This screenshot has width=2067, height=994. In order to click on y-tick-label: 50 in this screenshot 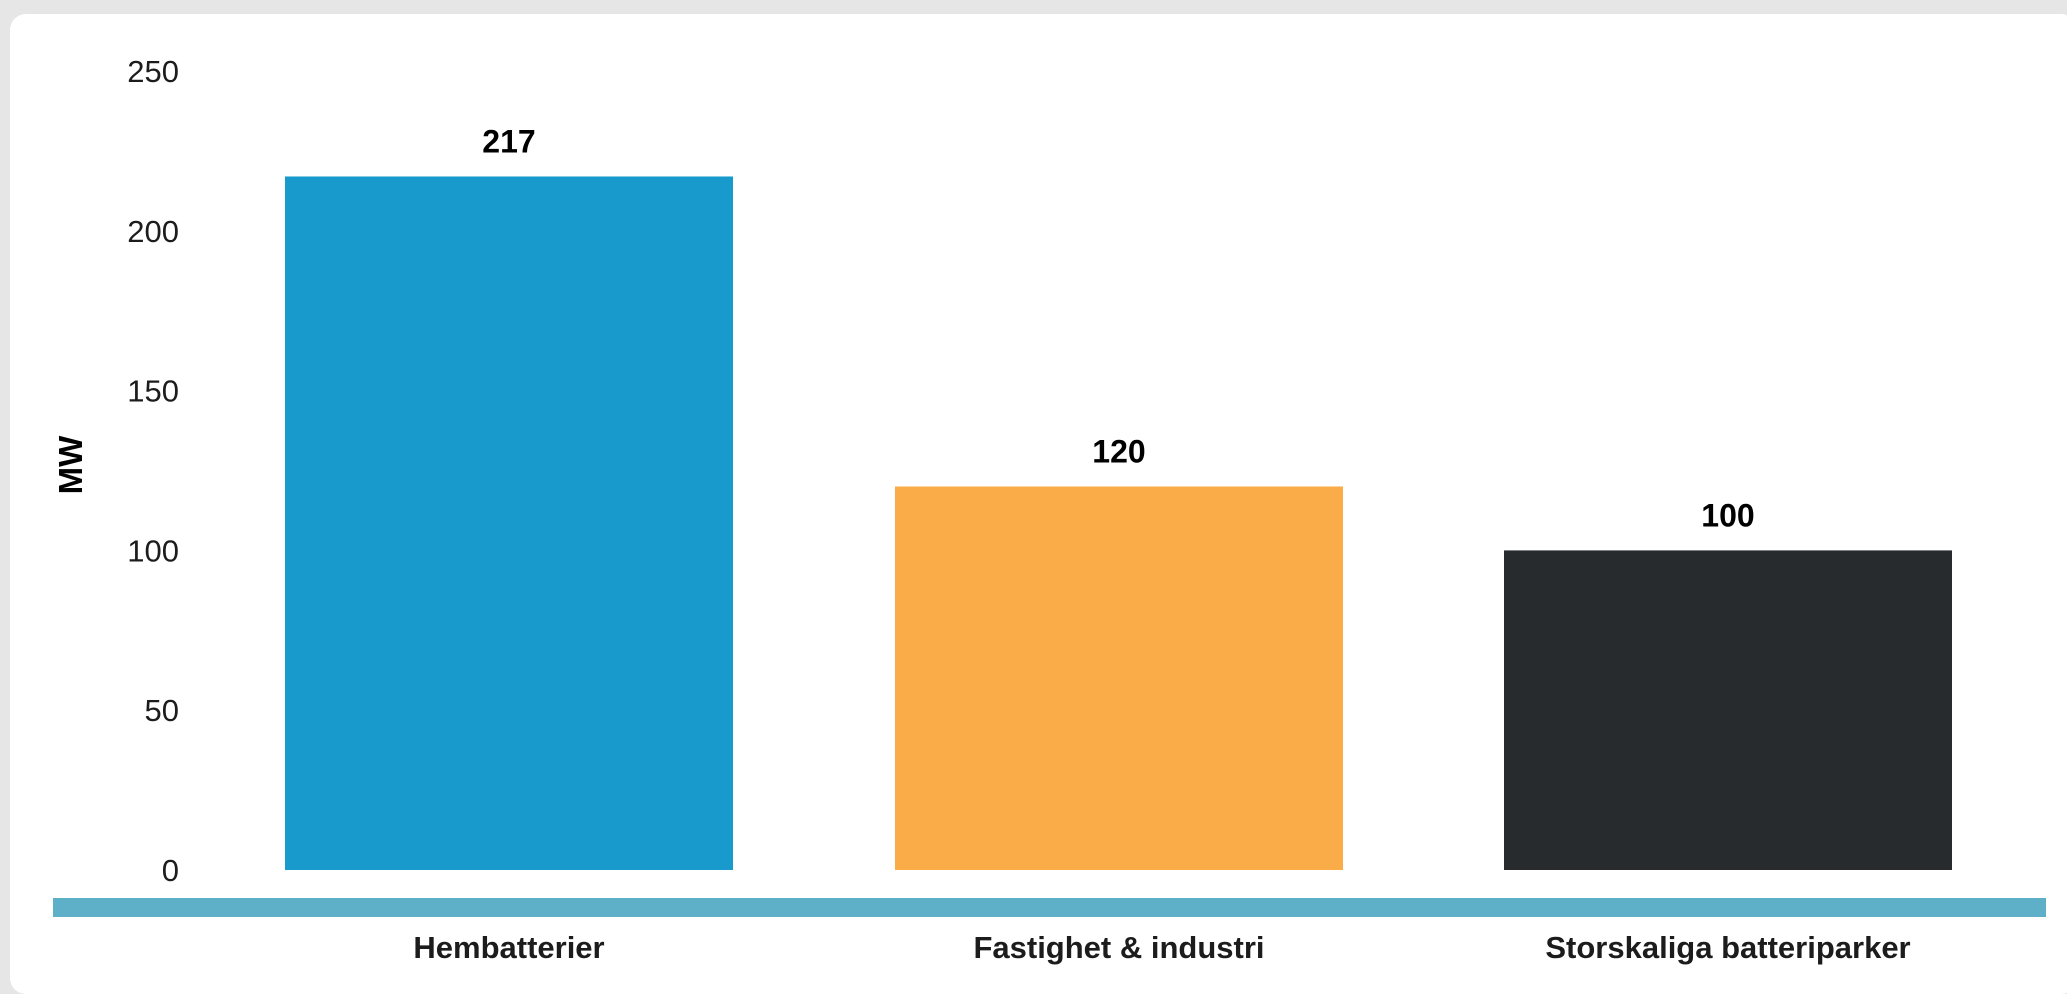, I will do `click(162, 710)`.